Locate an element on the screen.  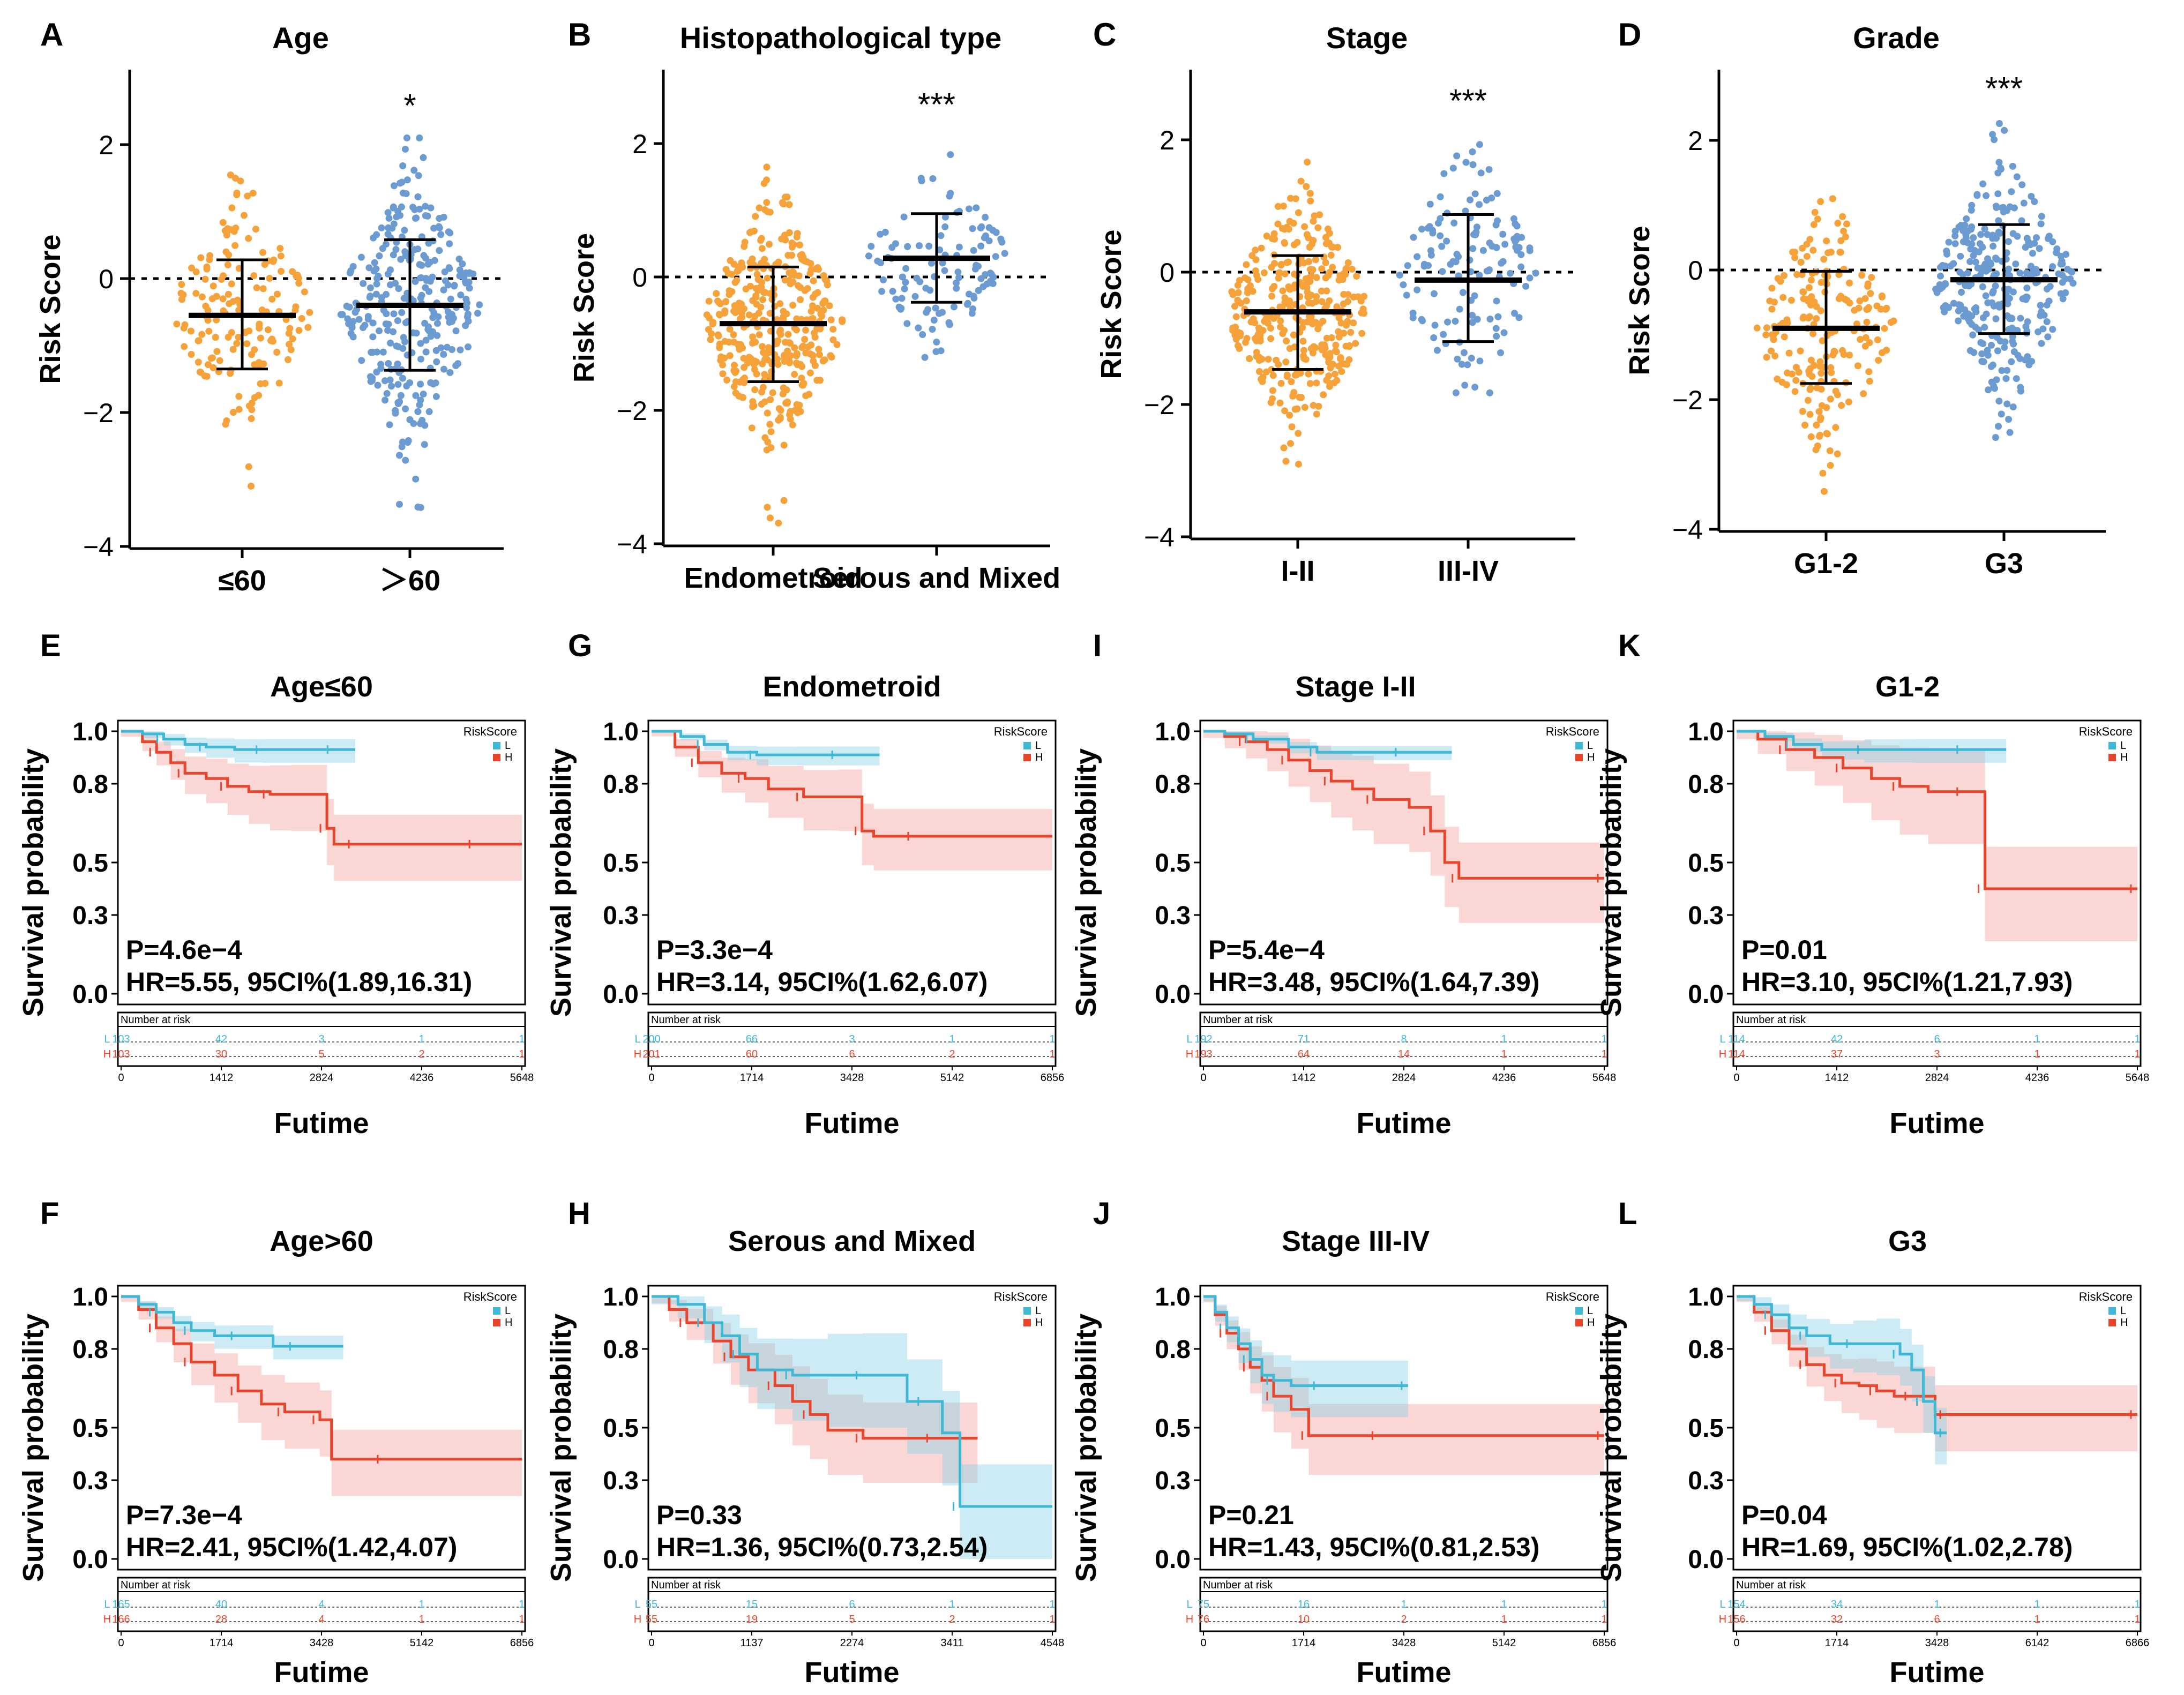
legend-title: RiskScore is located at coordinates (1021, 731).